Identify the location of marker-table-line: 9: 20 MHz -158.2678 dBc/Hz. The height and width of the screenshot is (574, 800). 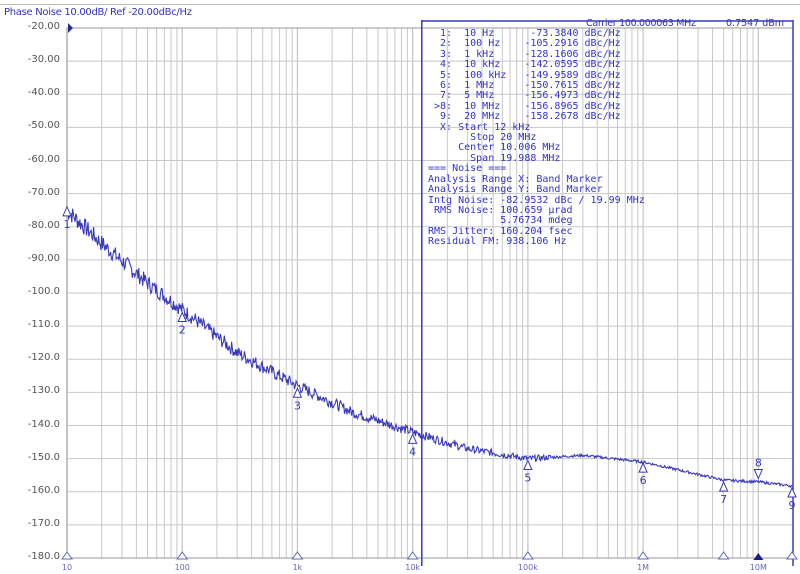
(524, 117).